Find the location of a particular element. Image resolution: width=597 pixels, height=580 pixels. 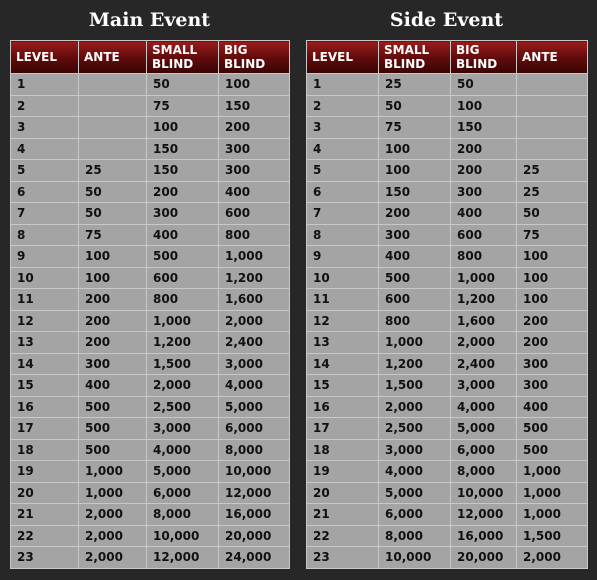

big-blind-cell: 50 is located at coordinates (483, 84).